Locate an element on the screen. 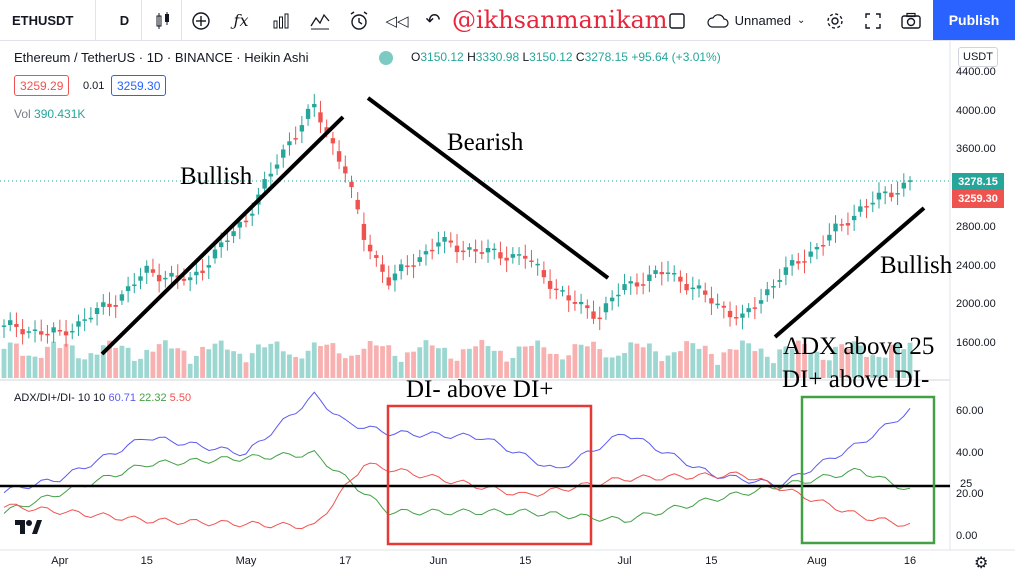 Image resolution: width=1015 pixels, height=581 pixels. close-label: C is located at coordinates (580, 57).